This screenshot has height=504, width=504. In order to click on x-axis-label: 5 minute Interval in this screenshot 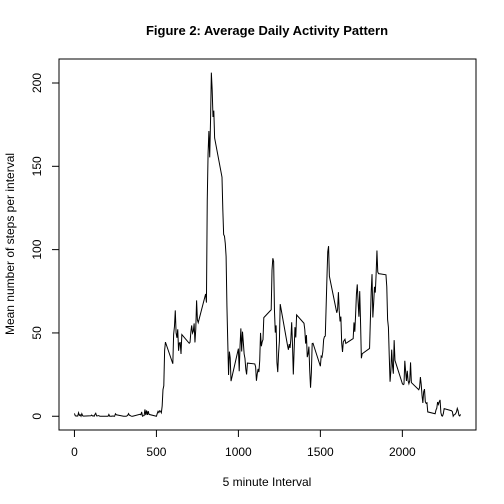, I will do `click(267, 482)`.